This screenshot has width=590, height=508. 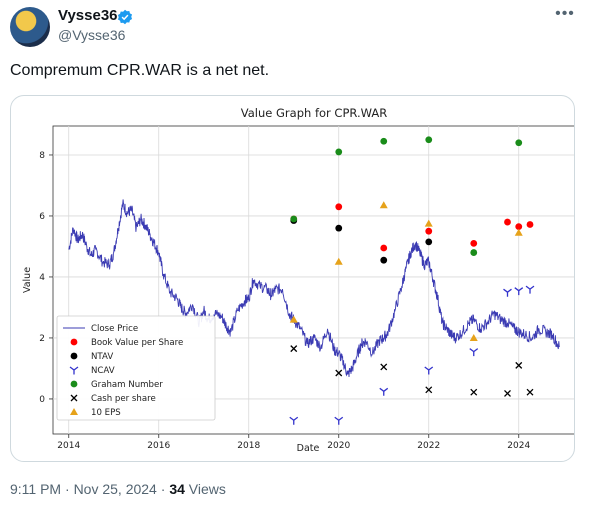 I want to click on verified-badge-icon, so click(x=125, y=17).